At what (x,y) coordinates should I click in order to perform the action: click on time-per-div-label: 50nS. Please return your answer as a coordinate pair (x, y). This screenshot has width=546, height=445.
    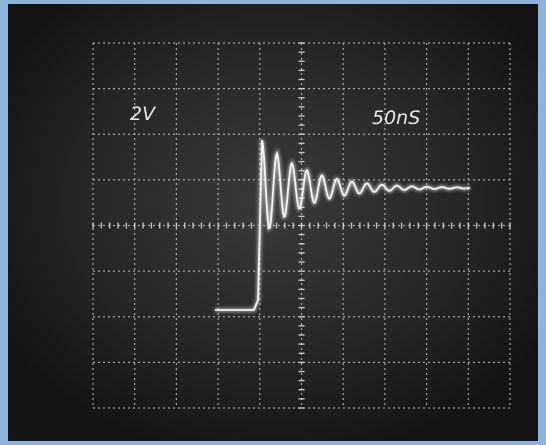
    Looking at the image, I should click on (396, 118).